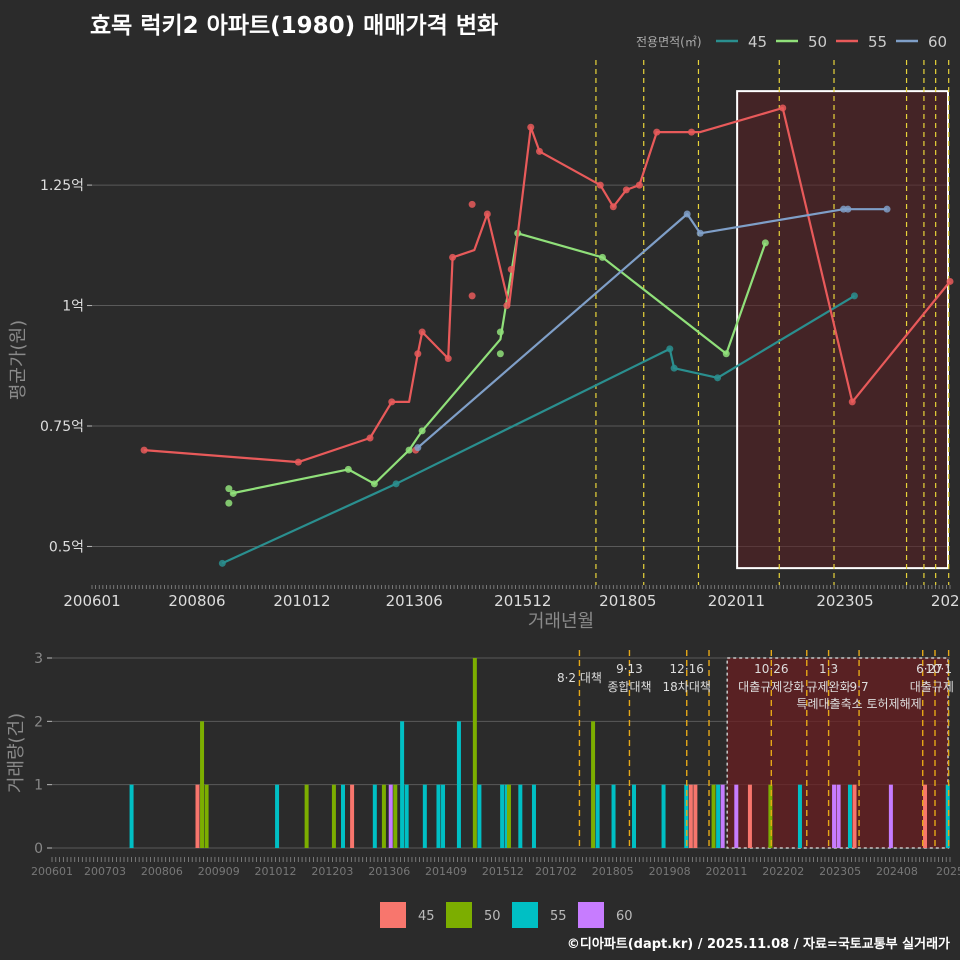  What do you see at coordinates (771, 687) in the screenshot?
I see `policy-label: 대출규제강화` at bounding box center [771, 687].